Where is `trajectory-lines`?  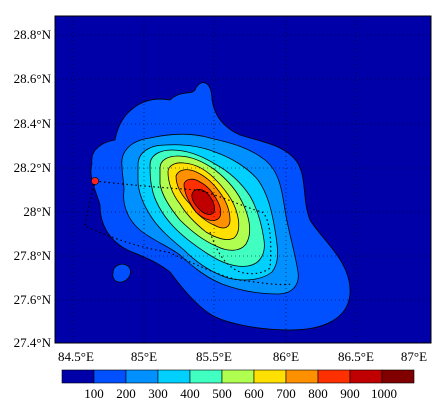
trajectory-lines is located at coordinates (188, 232).